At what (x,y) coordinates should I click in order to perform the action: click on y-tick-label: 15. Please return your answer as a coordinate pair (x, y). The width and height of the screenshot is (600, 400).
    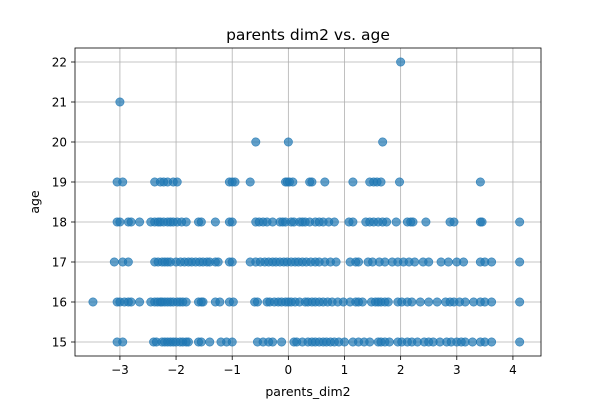
    Looking at the image, I should click on (59, 342).